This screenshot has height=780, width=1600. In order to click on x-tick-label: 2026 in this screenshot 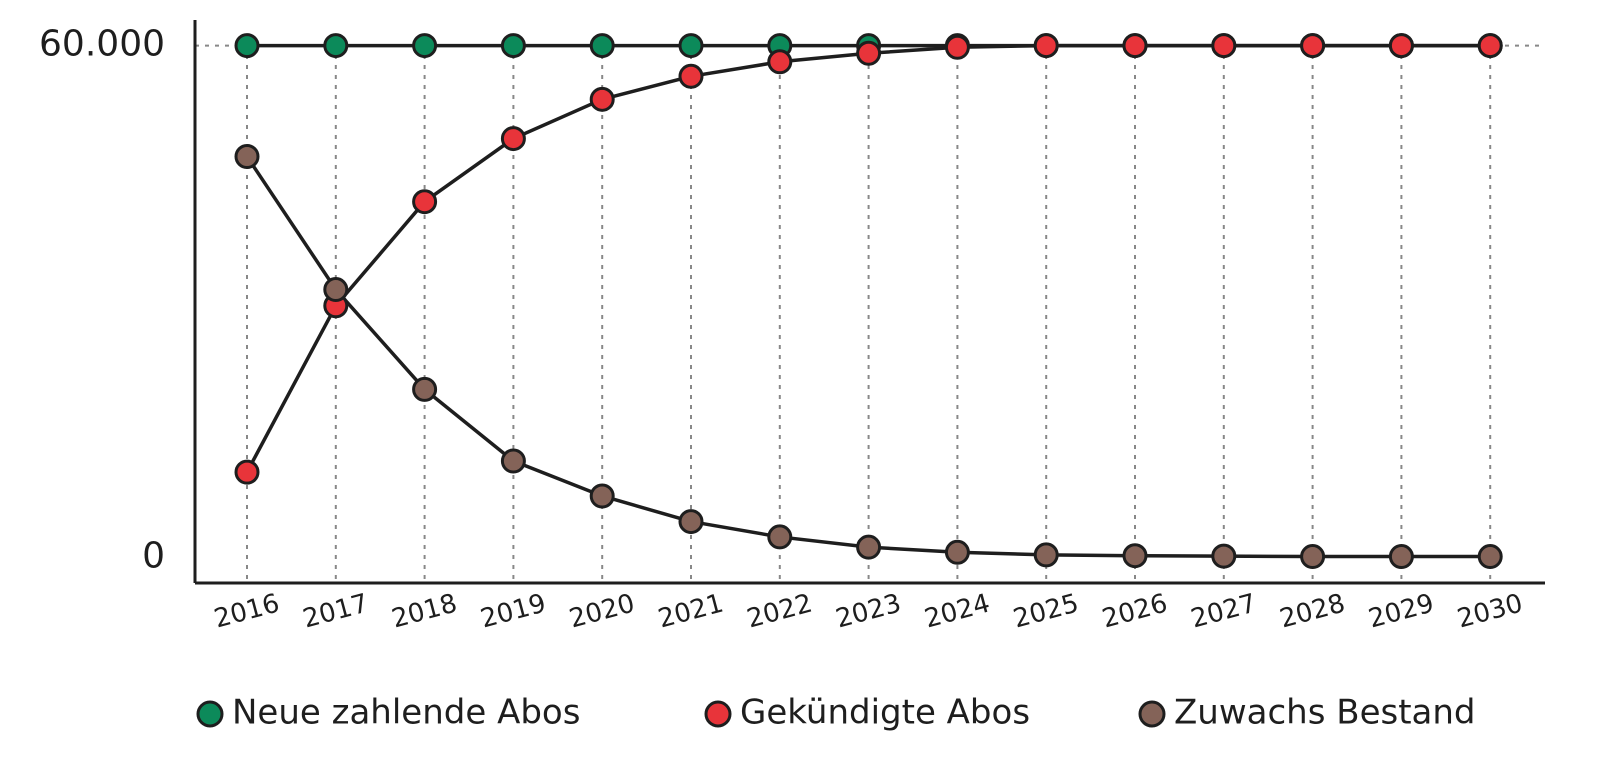, I will do `click(1135, 611)`.